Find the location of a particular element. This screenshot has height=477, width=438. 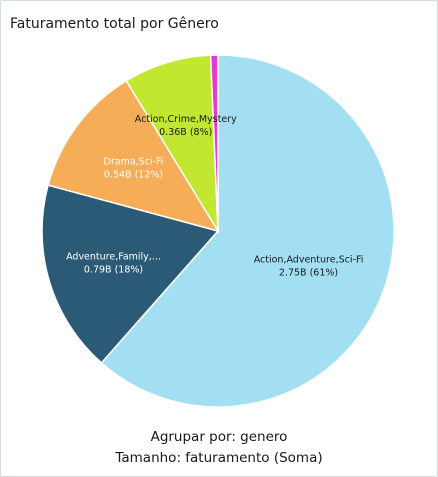

slice-label: Drama,Sci-Fi is located at coordinates (134, 162).